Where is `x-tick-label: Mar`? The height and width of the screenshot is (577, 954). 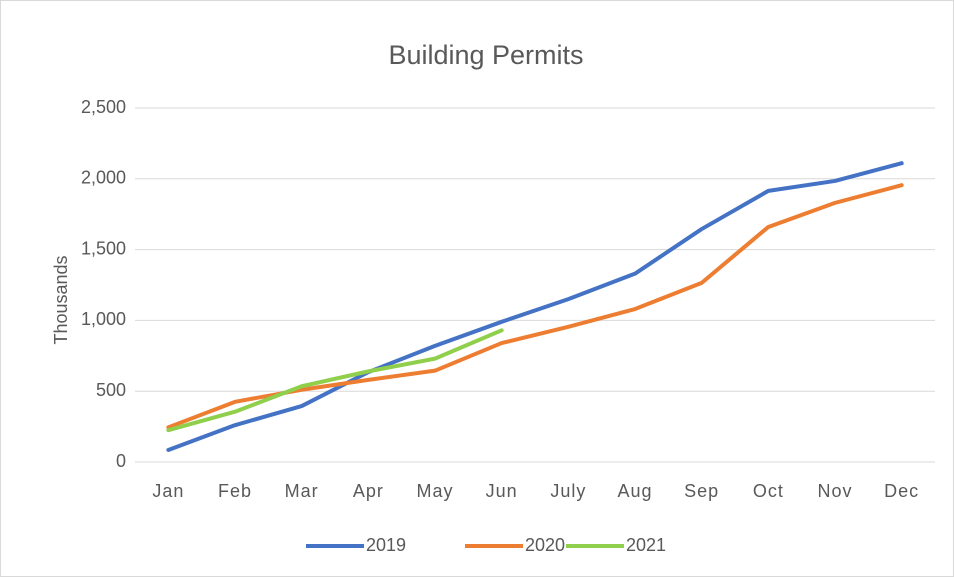
x-tick-label: Mar is located at coordinates (302, 491).